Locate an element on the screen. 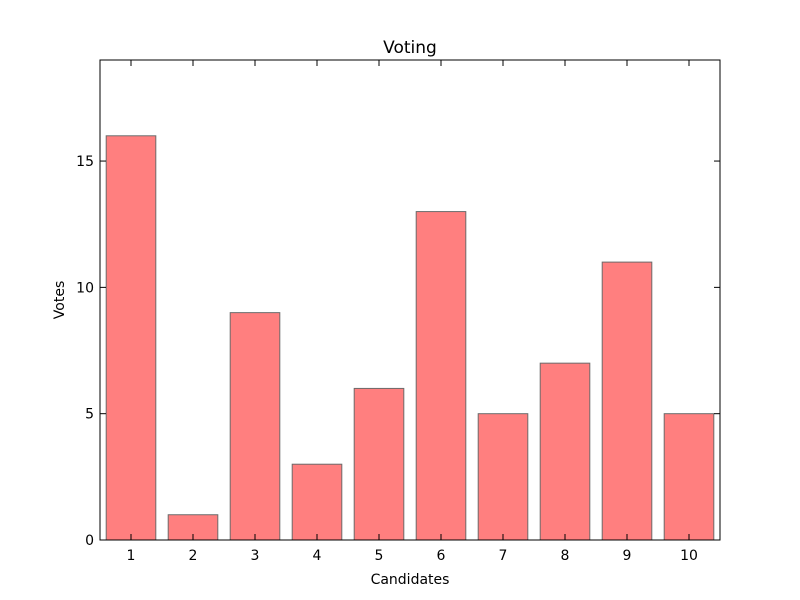 Image resolution: width=800 pixels, height=600 pixels. x-tick-label: 10 is located at coordinates (689, 556).